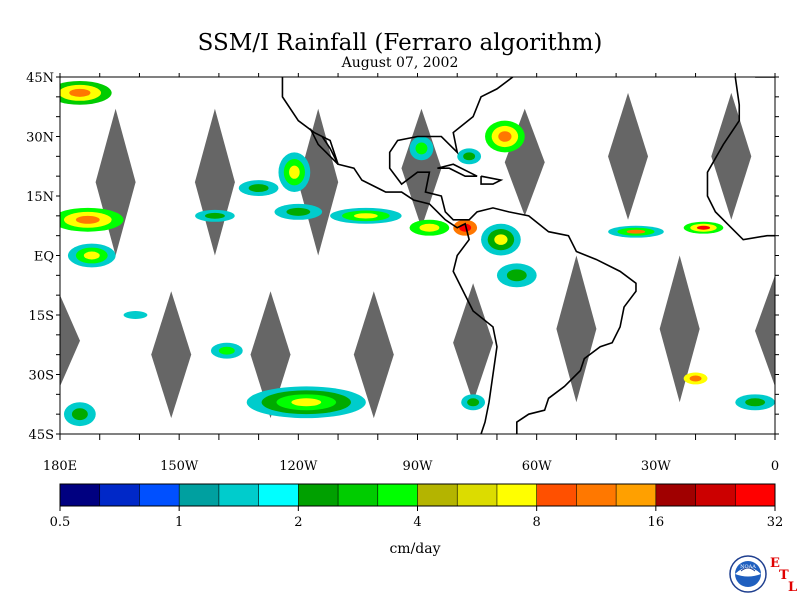 This screenshot has width=800, height=600. I want to click on lon-tick-label-3: 90W, so click(418, 466).